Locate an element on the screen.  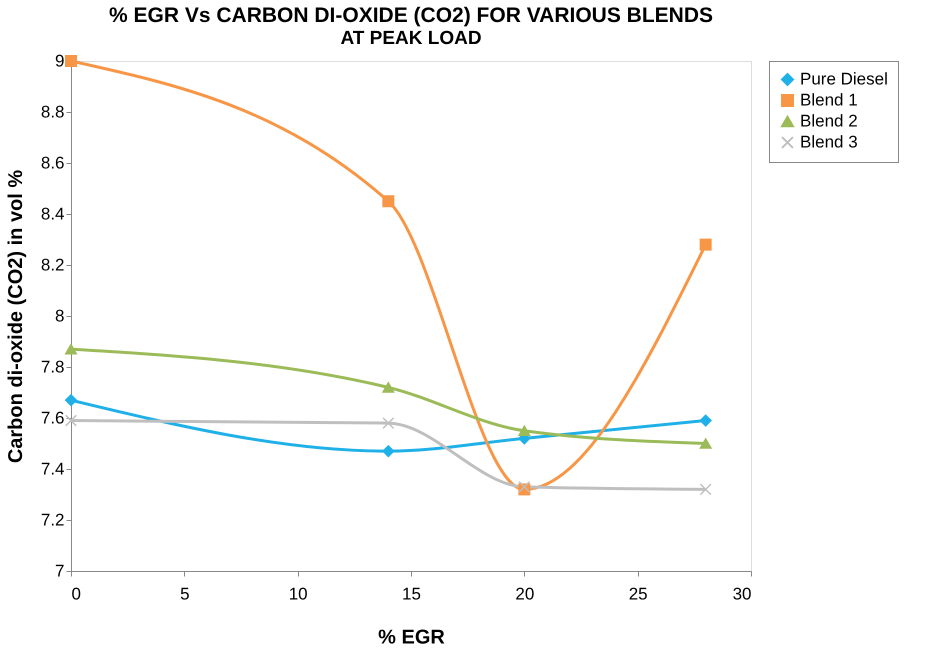
x-axis-title: % EGR is located at coordinates (412, 637).